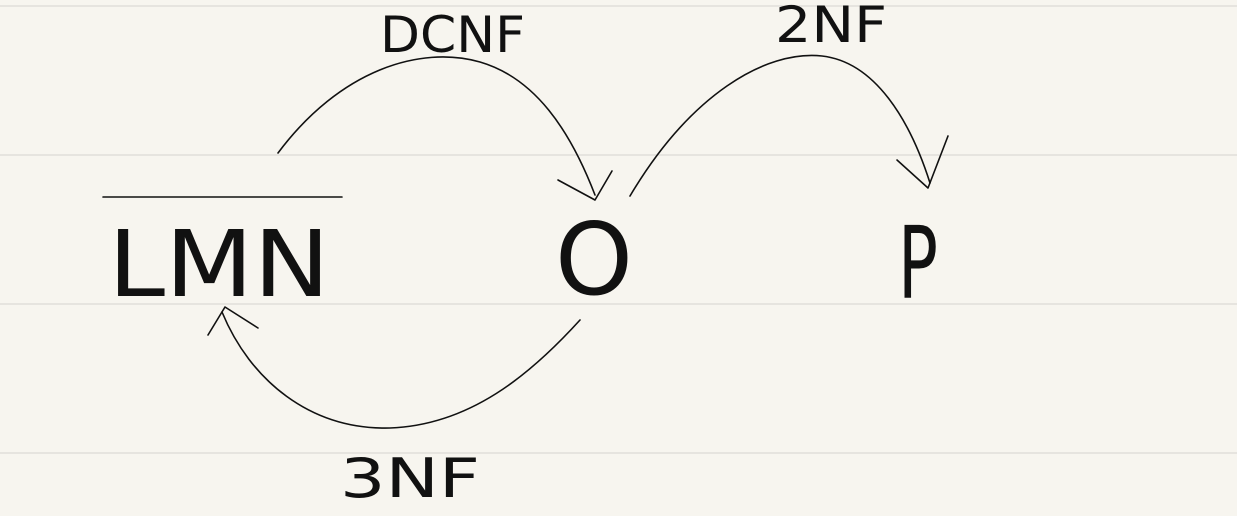  I want to click on node-p: P, so click(918, 263).